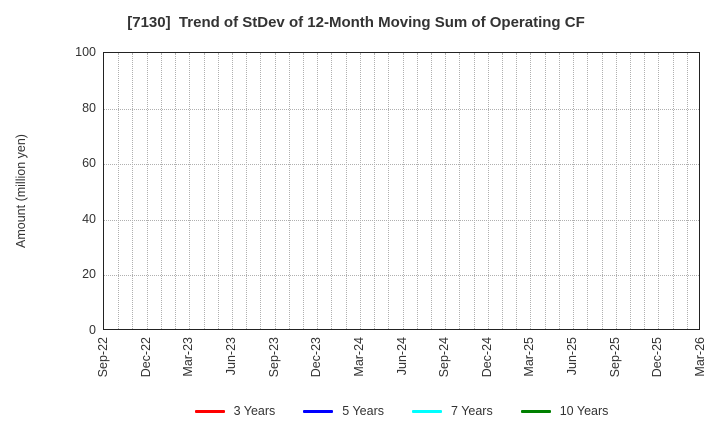 This screenshot has height=440, width=720. I want to click on x-tick-label: Jun-25, so click(572, 356).